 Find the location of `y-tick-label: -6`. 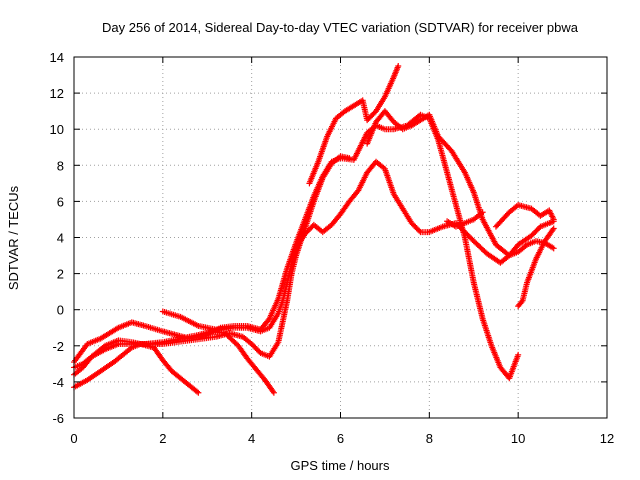

y-tick-label: -6 is located at coordinates (58, 418).